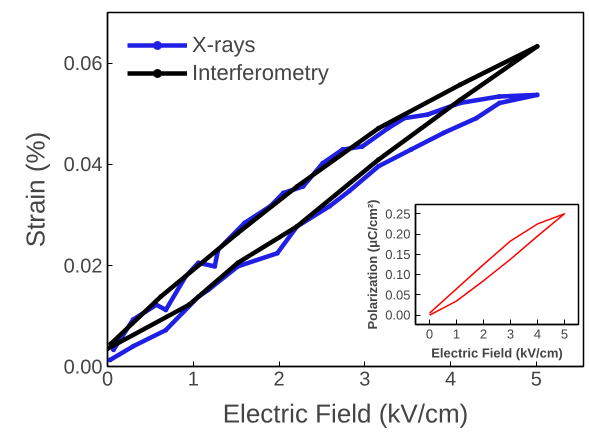 Image resolution: width=589 pixels, height=442 pixels. I want to click on y-axis-title: Strain (%), so click(35, 190).